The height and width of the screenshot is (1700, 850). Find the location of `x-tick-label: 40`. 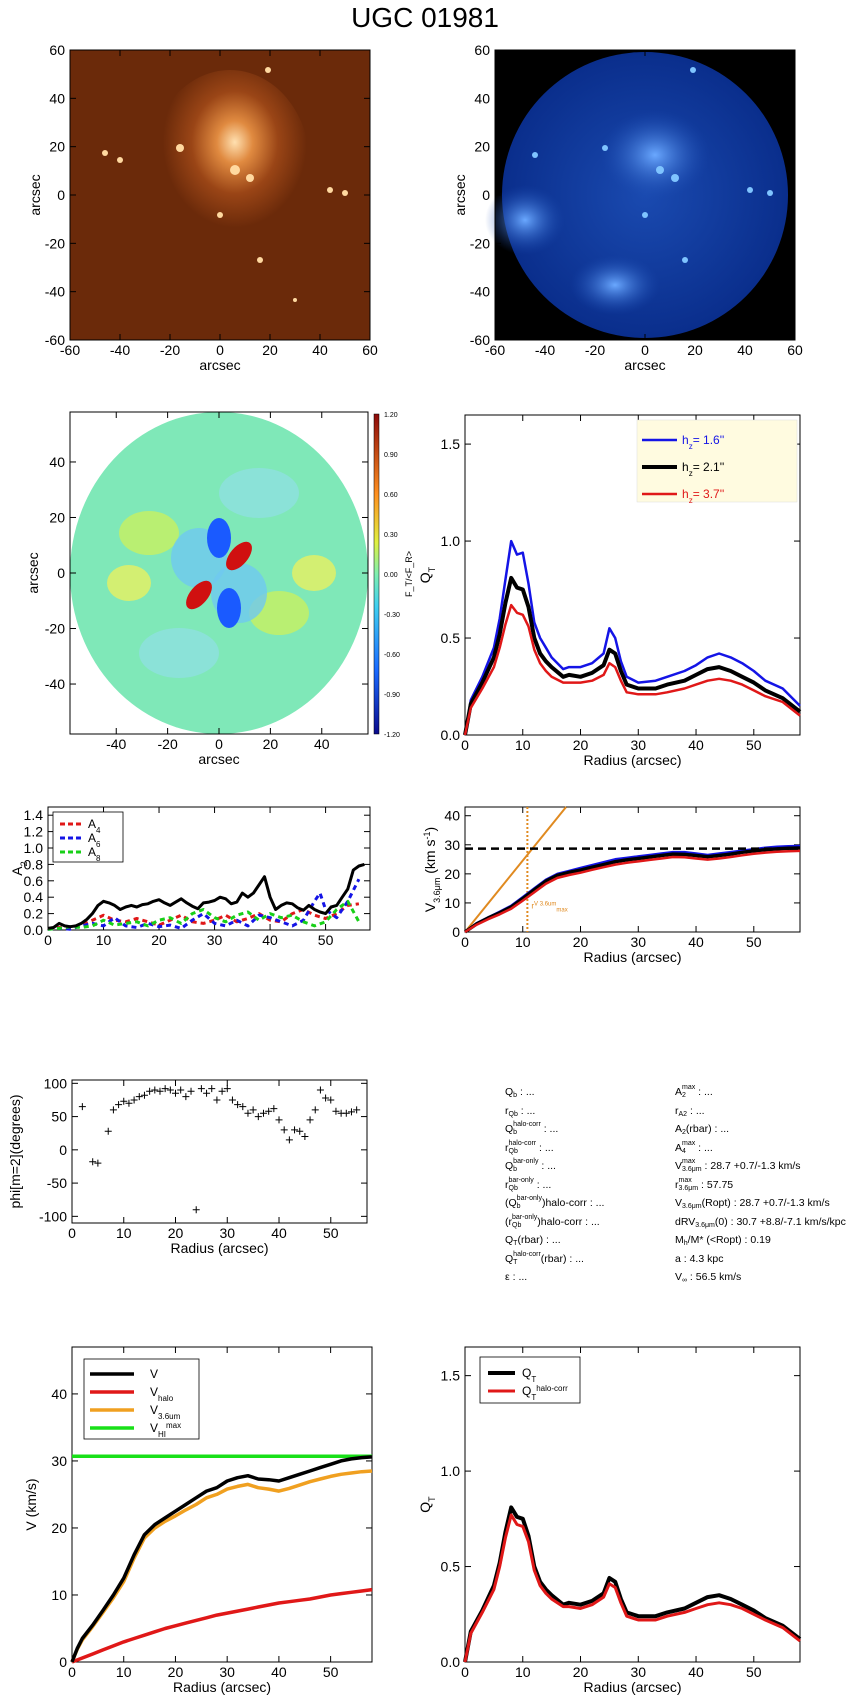

x-tick-label: 40 is located at coordinates (270, 940).